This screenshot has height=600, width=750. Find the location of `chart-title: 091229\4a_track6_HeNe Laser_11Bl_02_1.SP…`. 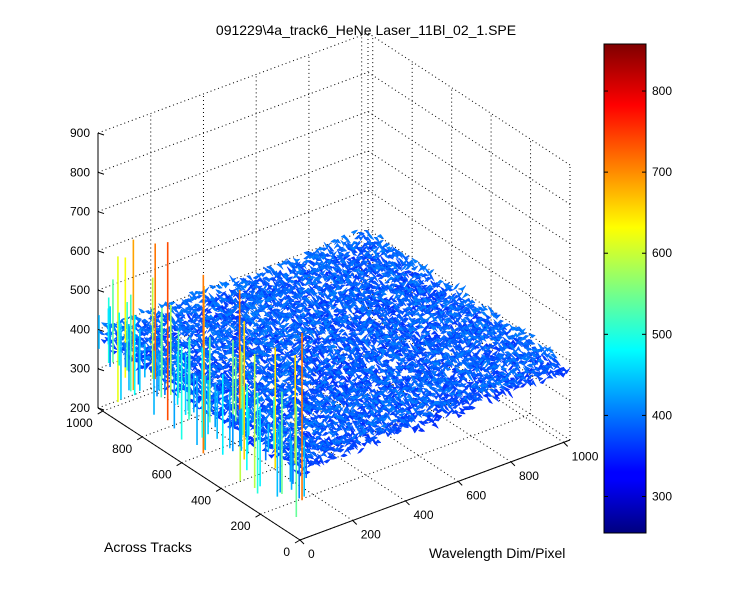

chart-title: 091229\4a_track6_HeNe Laser_11Bl_02_1.SP… is located at coordinates (366, 30).